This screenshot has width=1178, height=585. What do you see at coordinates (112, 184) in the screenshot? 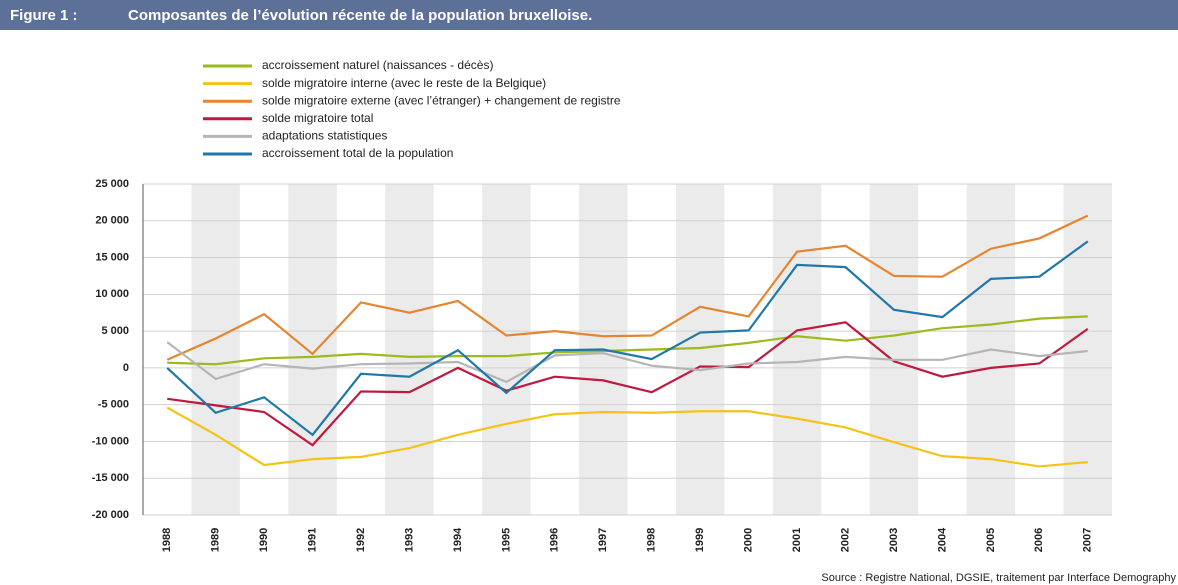
I see `y-tick-label: 25 000` at bounding box center [112, 184].